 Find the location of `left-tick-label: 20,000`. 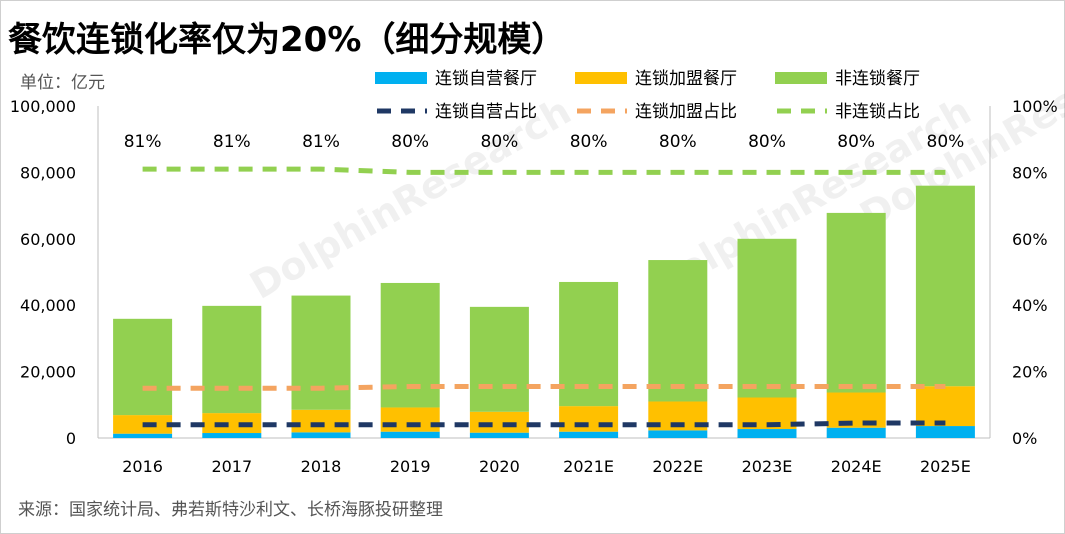

left-tick-label: 20,000 is located at coordinates (48, 372).